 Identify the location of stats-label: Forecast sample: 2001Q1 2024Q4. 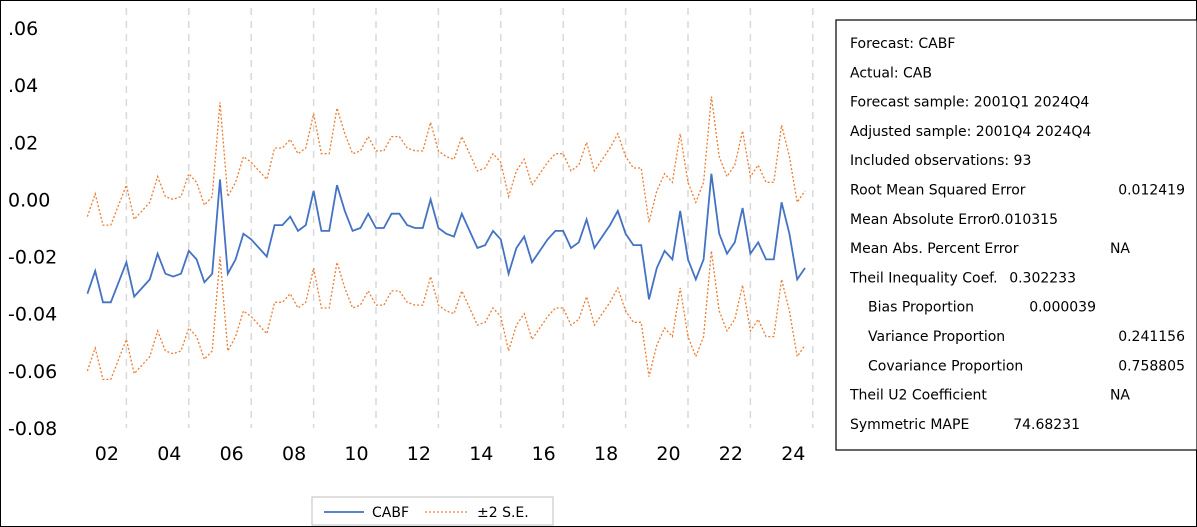
(969, 103).